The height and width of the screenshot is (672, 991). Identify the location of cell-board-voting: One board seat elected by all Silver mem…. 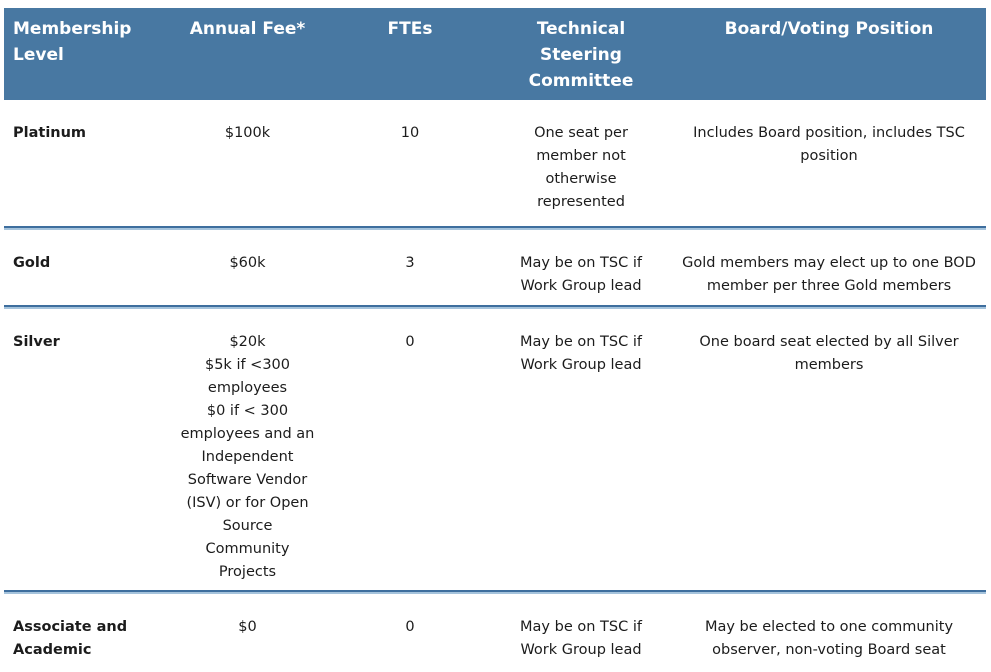
(829, 353).